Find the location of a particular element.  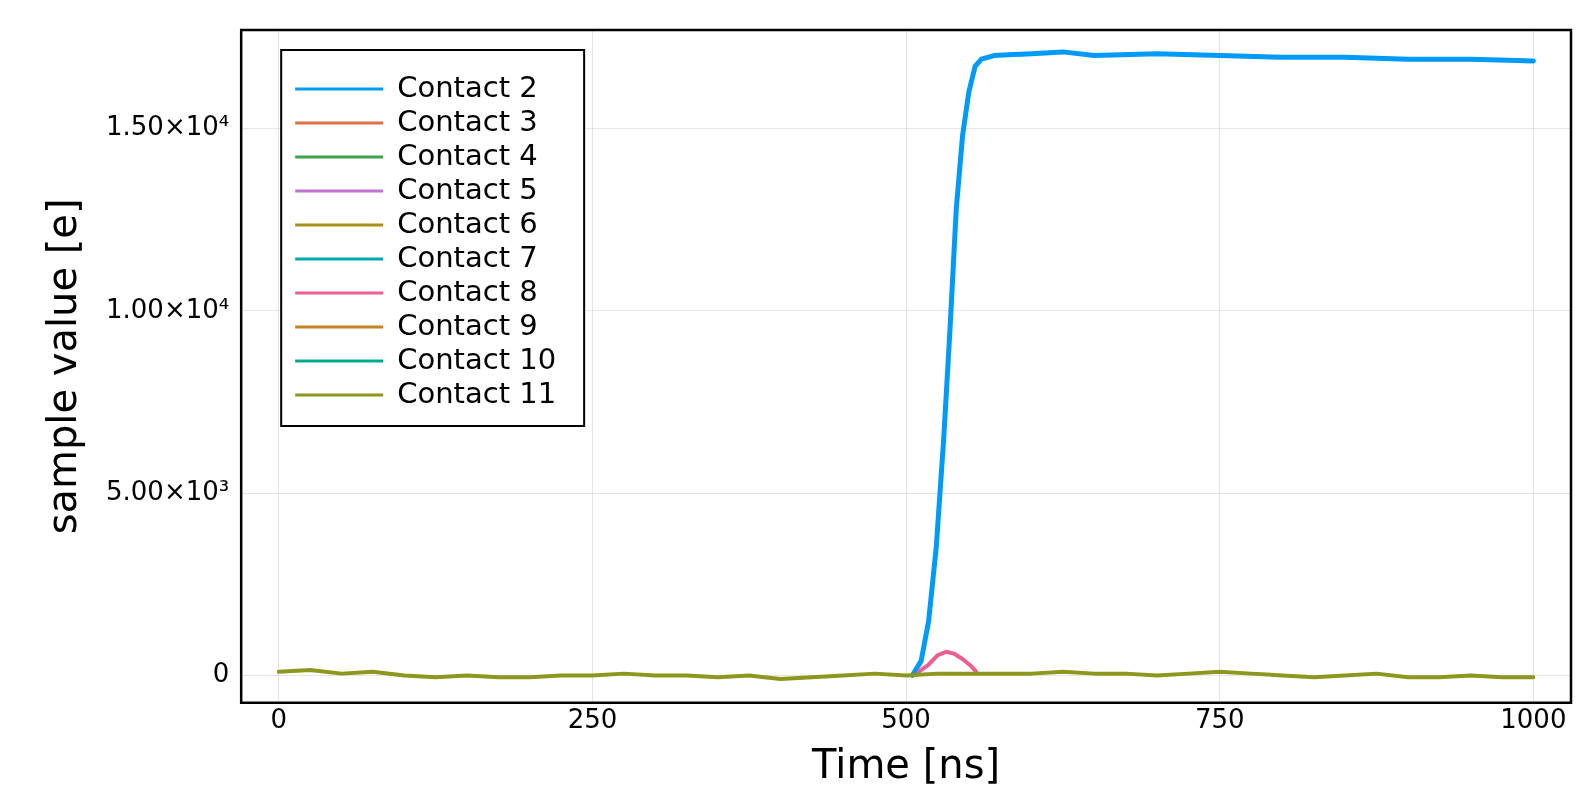

legend-label: Contact 10 is located at coordinates (477, 358).